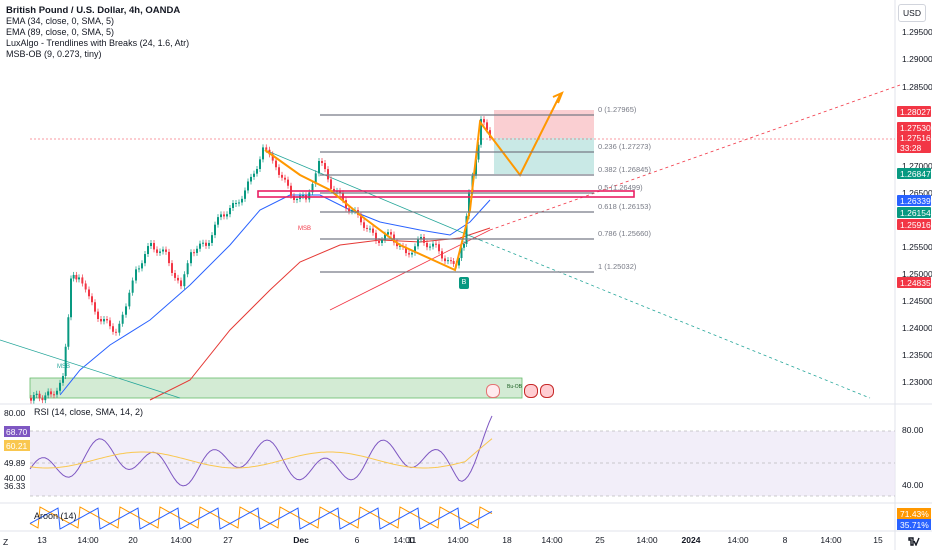  What do you see at coordinates (914, 137) in the screenshot?
I see `price-tag: 1.27516` at bounding box center [914, 137].